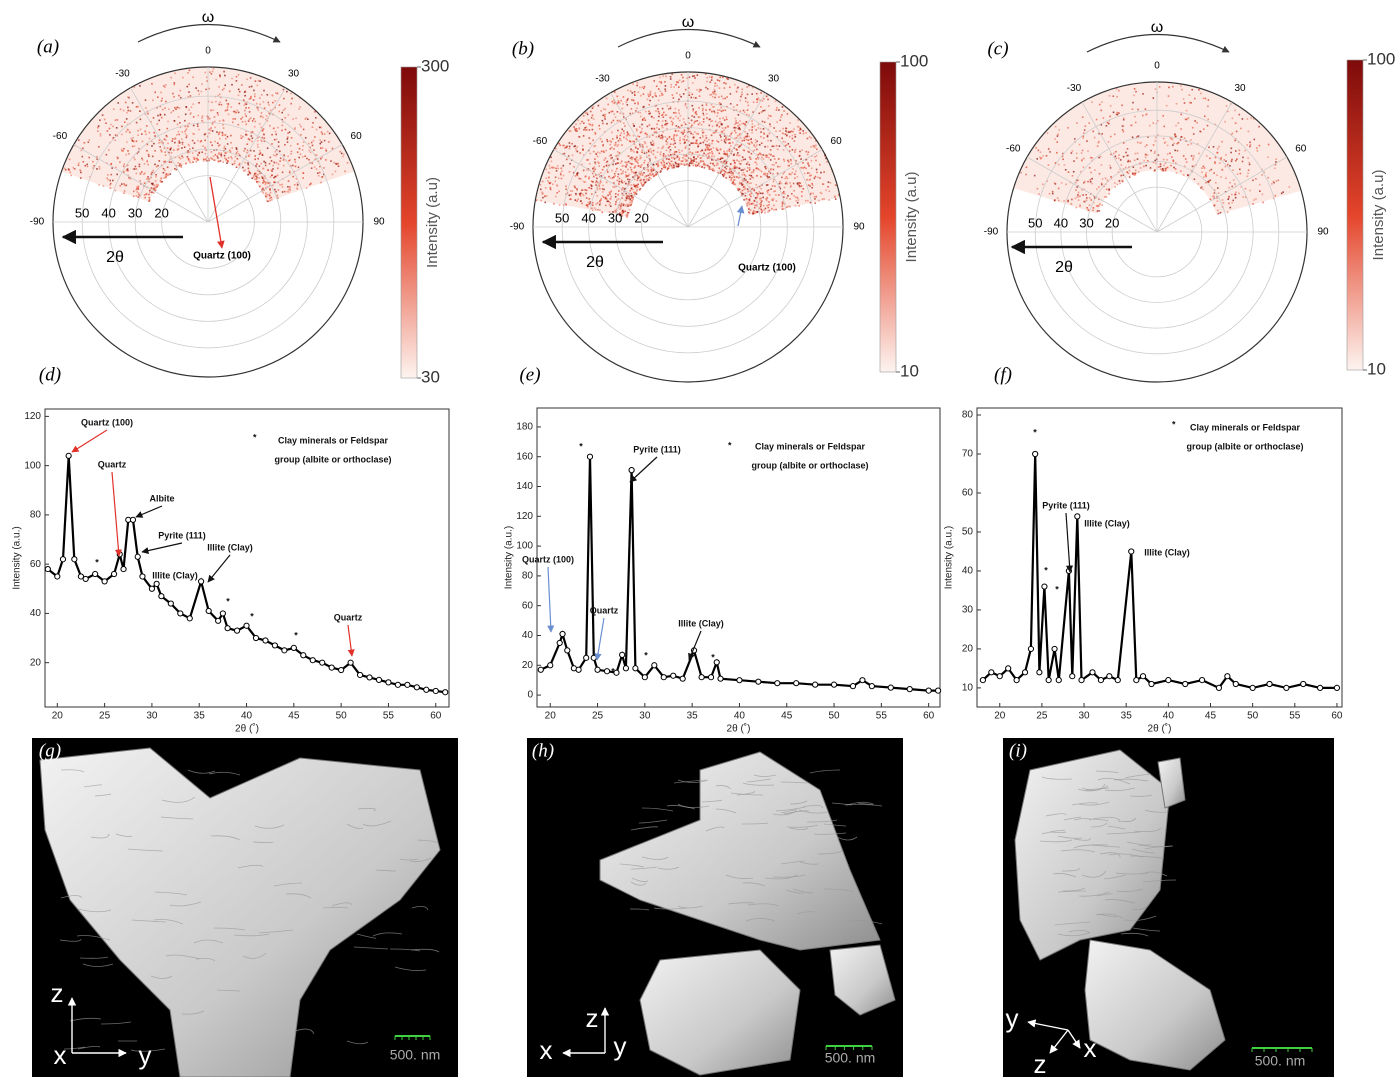 The height and width of the screenshot is (1077, 1399). What do you see at coordinates (528, 665) in the screenshot?
I see `y-tick-label: 20` at bounding box center [528, 665].